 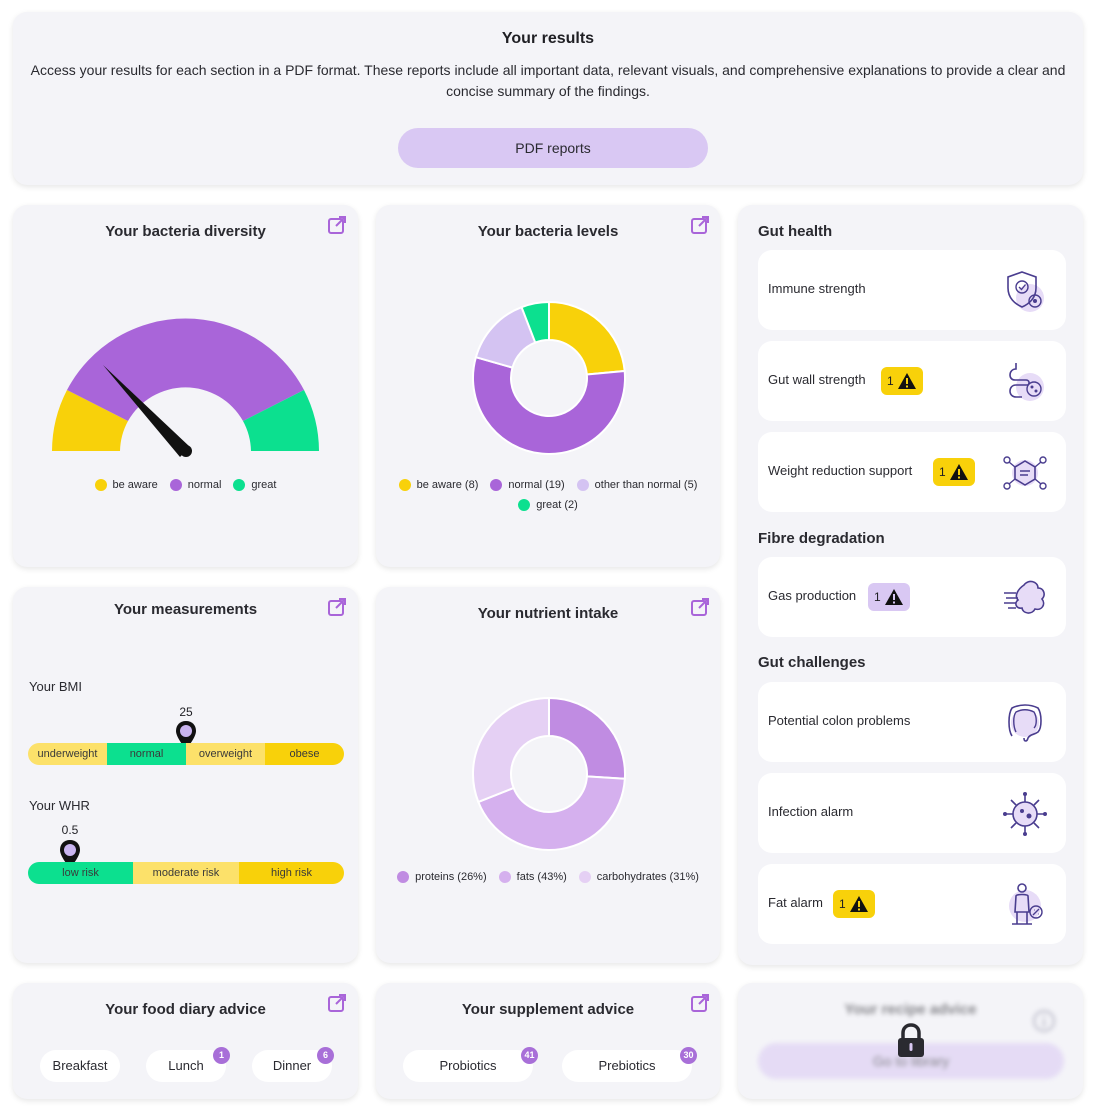 What do you see at coordinates (225, 754) in the screenshot?
I see `bmi-segment: overweight` at bounding box center [225, 754].